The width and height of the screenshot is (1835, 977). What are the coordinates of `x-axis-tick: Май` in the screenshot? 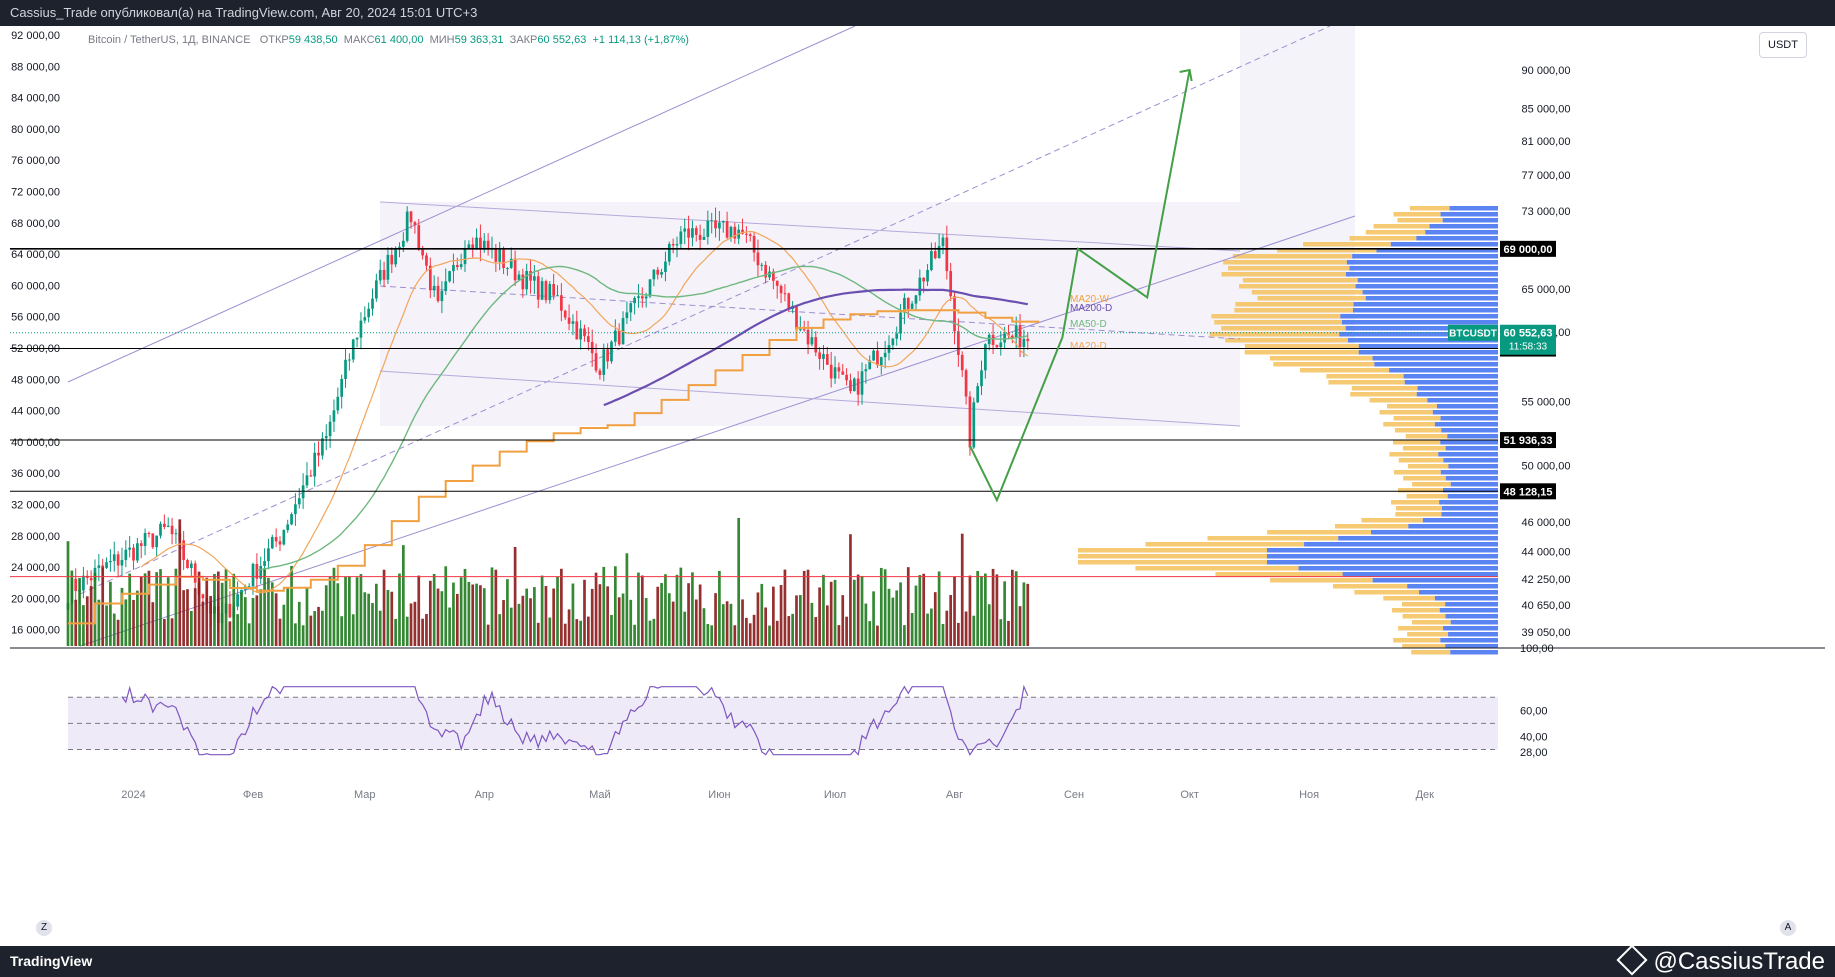 It's located at (600, 795).